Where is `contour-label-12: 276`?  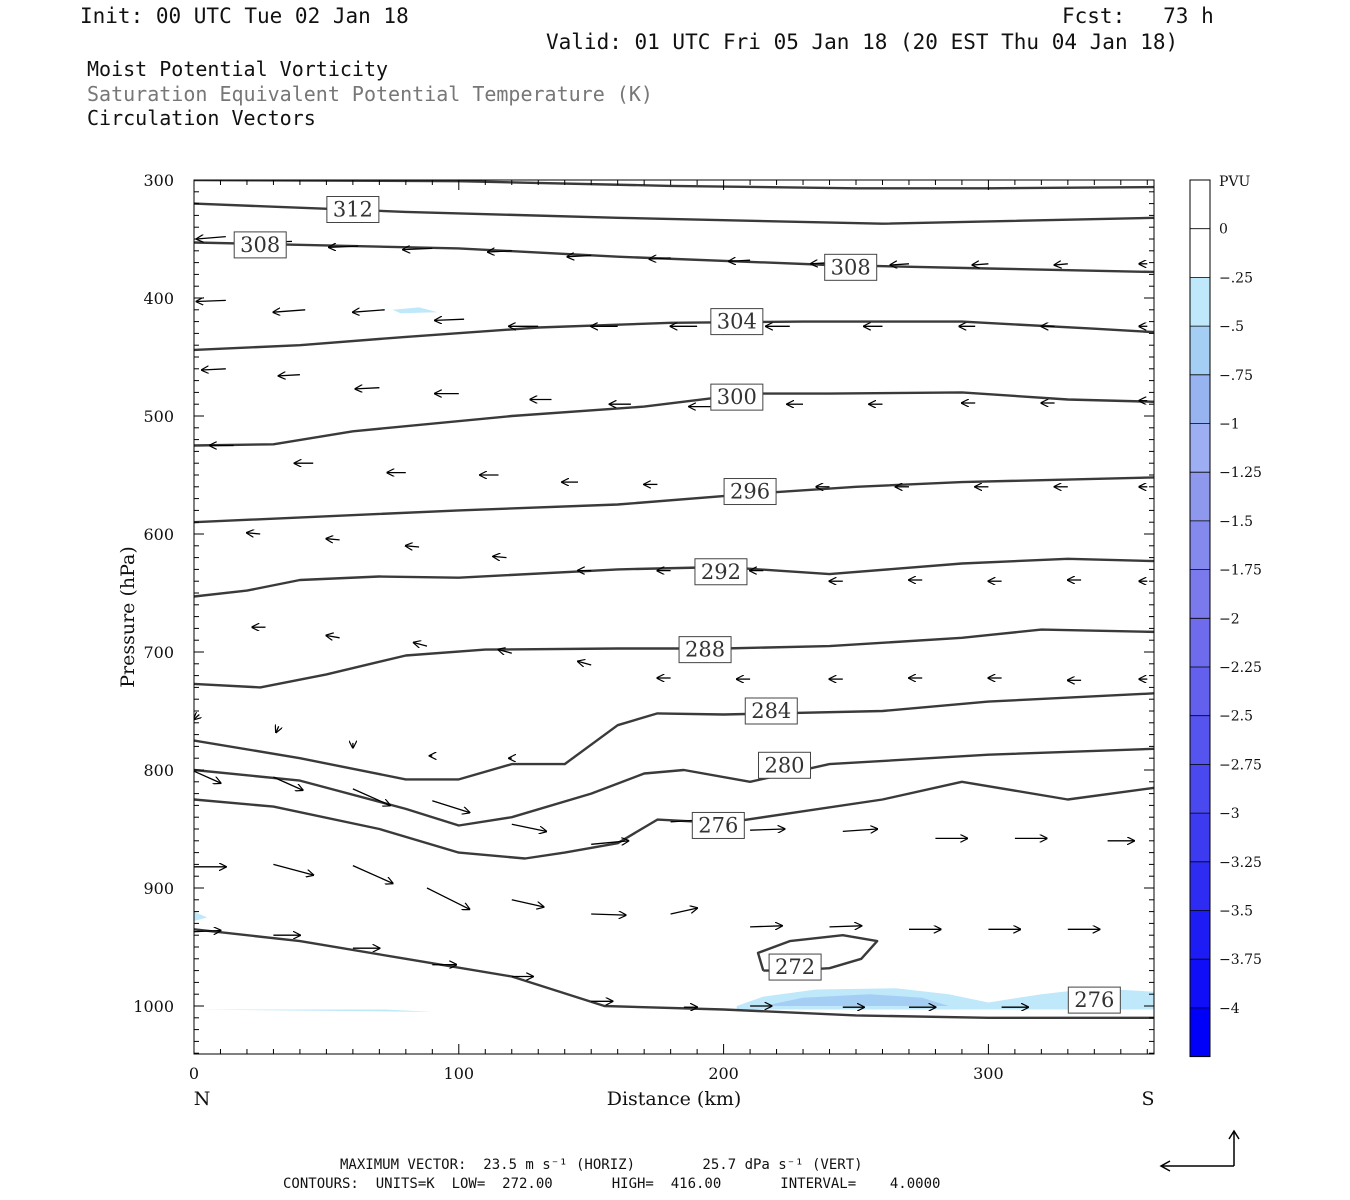 contour-label-12: 276 is located at coordinates (1094, 1000).